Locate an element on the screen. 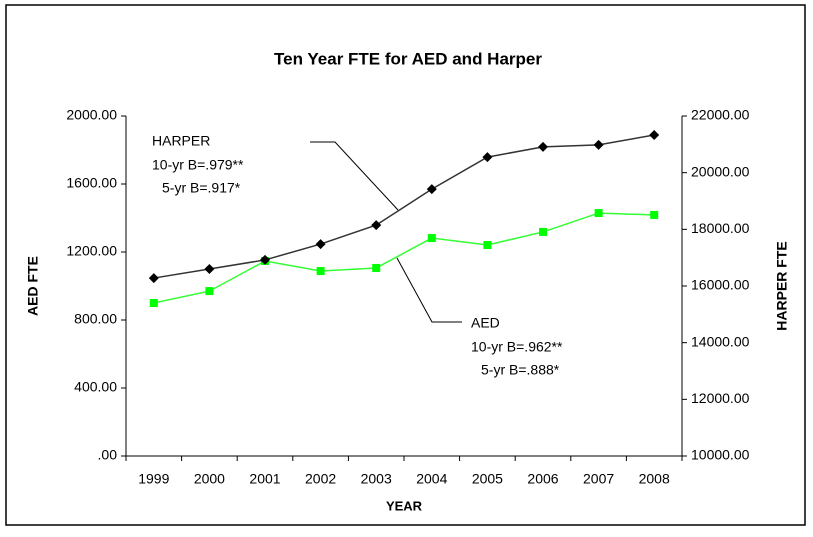 Image resolution: width=813 pixels, height=537 pixels. x-tick-label: 2001 is located at coordinates (264, 479).